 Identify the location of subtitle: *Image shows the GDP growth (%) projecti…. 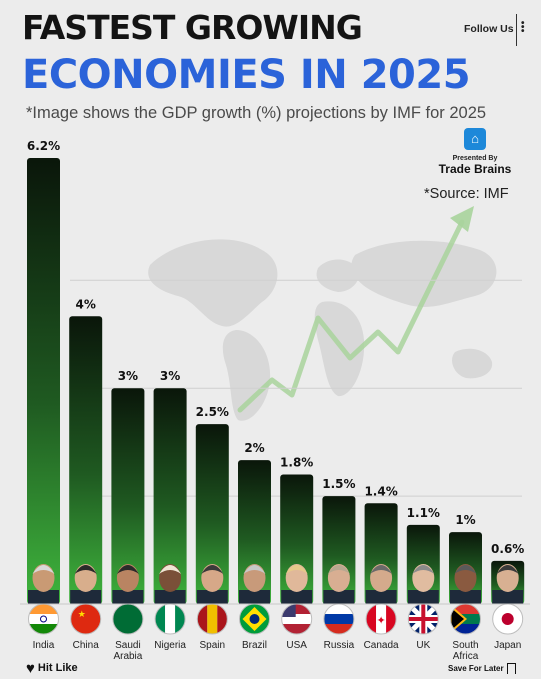
(256, 113).